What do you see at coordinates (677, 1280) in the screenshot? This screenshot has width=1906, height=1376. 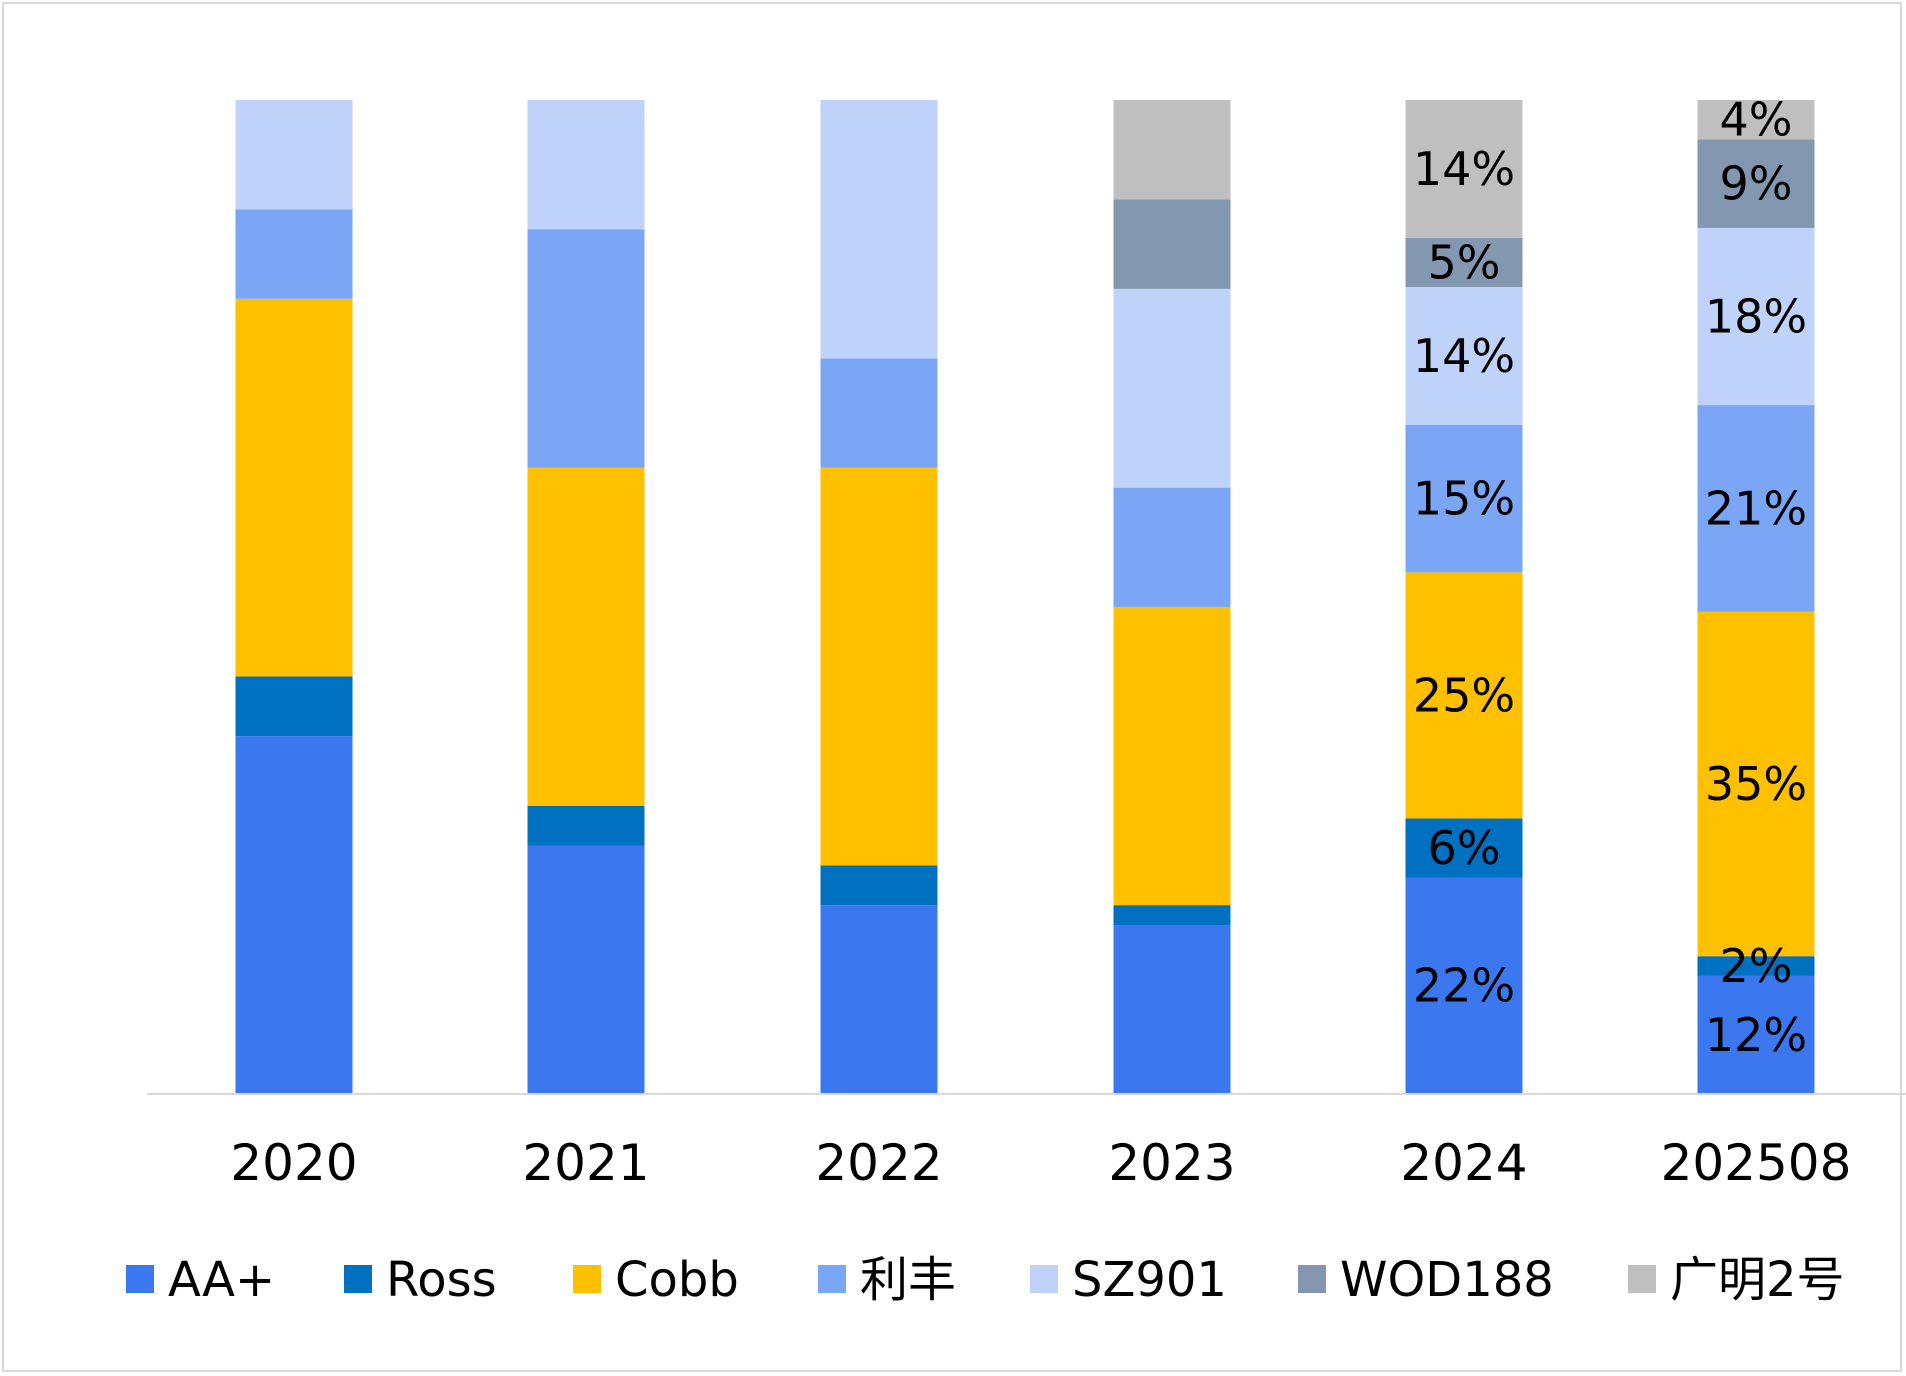 I see `legend-label: Cobb` at bounding box center [677, 1280].